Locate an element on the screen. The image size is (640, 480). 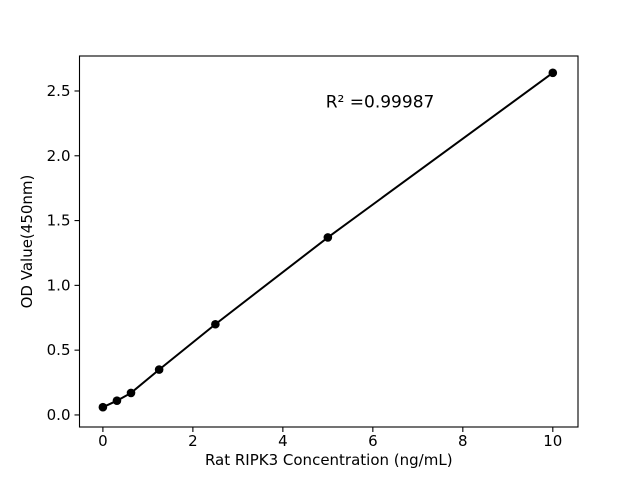
r-squared-annotation: R² =0.99987 is located at coordinates (380, 102).